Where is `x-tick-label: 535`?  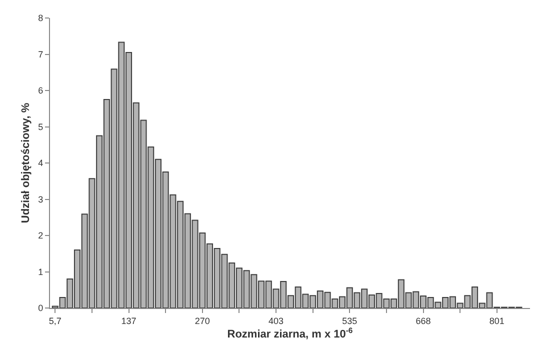 x-tick-label: 535 is located at coordinates (350, 321).